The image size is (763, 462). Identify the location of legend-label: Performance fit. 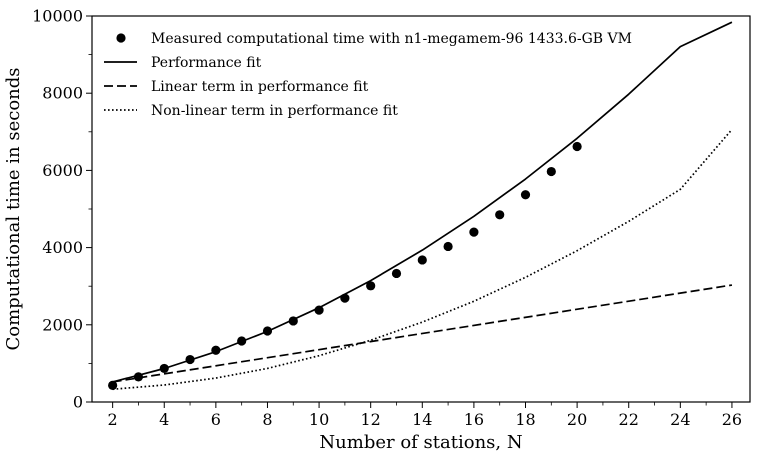
(206, 63).